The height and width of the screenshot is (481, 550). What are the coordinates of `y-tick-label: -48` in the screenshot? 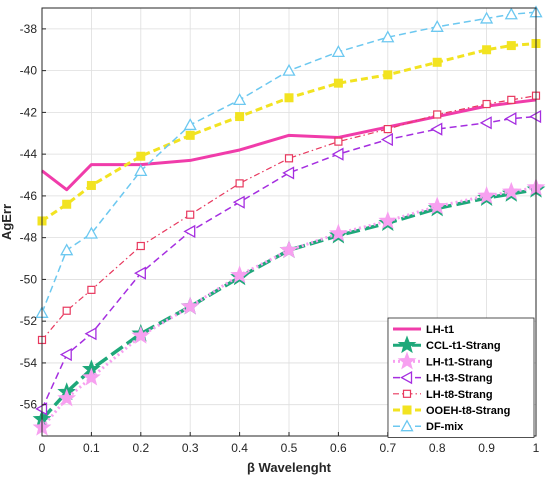 It's located at (29, 238).